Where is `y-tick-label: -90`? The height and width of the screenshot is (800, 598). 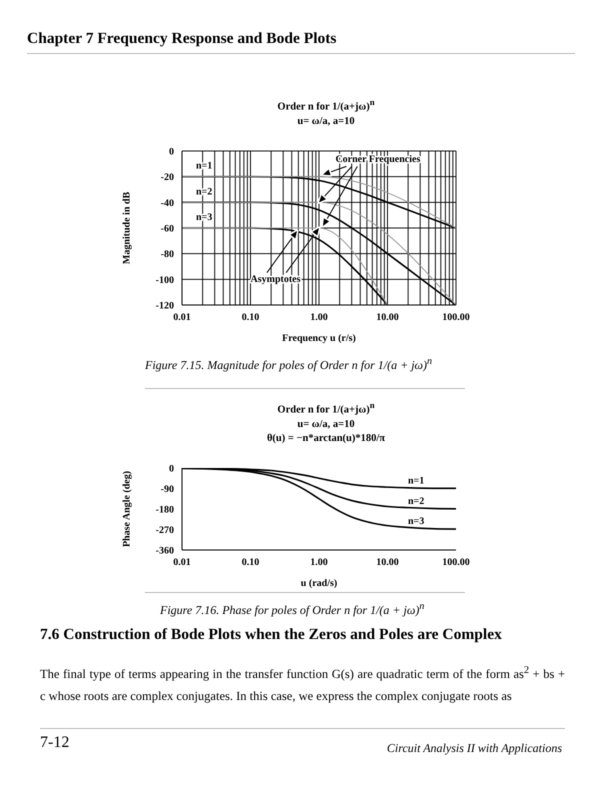
y-tick-label: -90 is located at coordinates (167, 489).